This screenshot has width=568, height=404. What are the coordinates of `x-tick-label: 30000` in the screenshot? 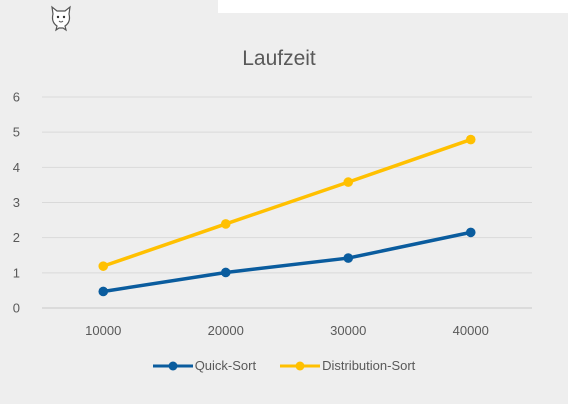 It's located at (348, 330).